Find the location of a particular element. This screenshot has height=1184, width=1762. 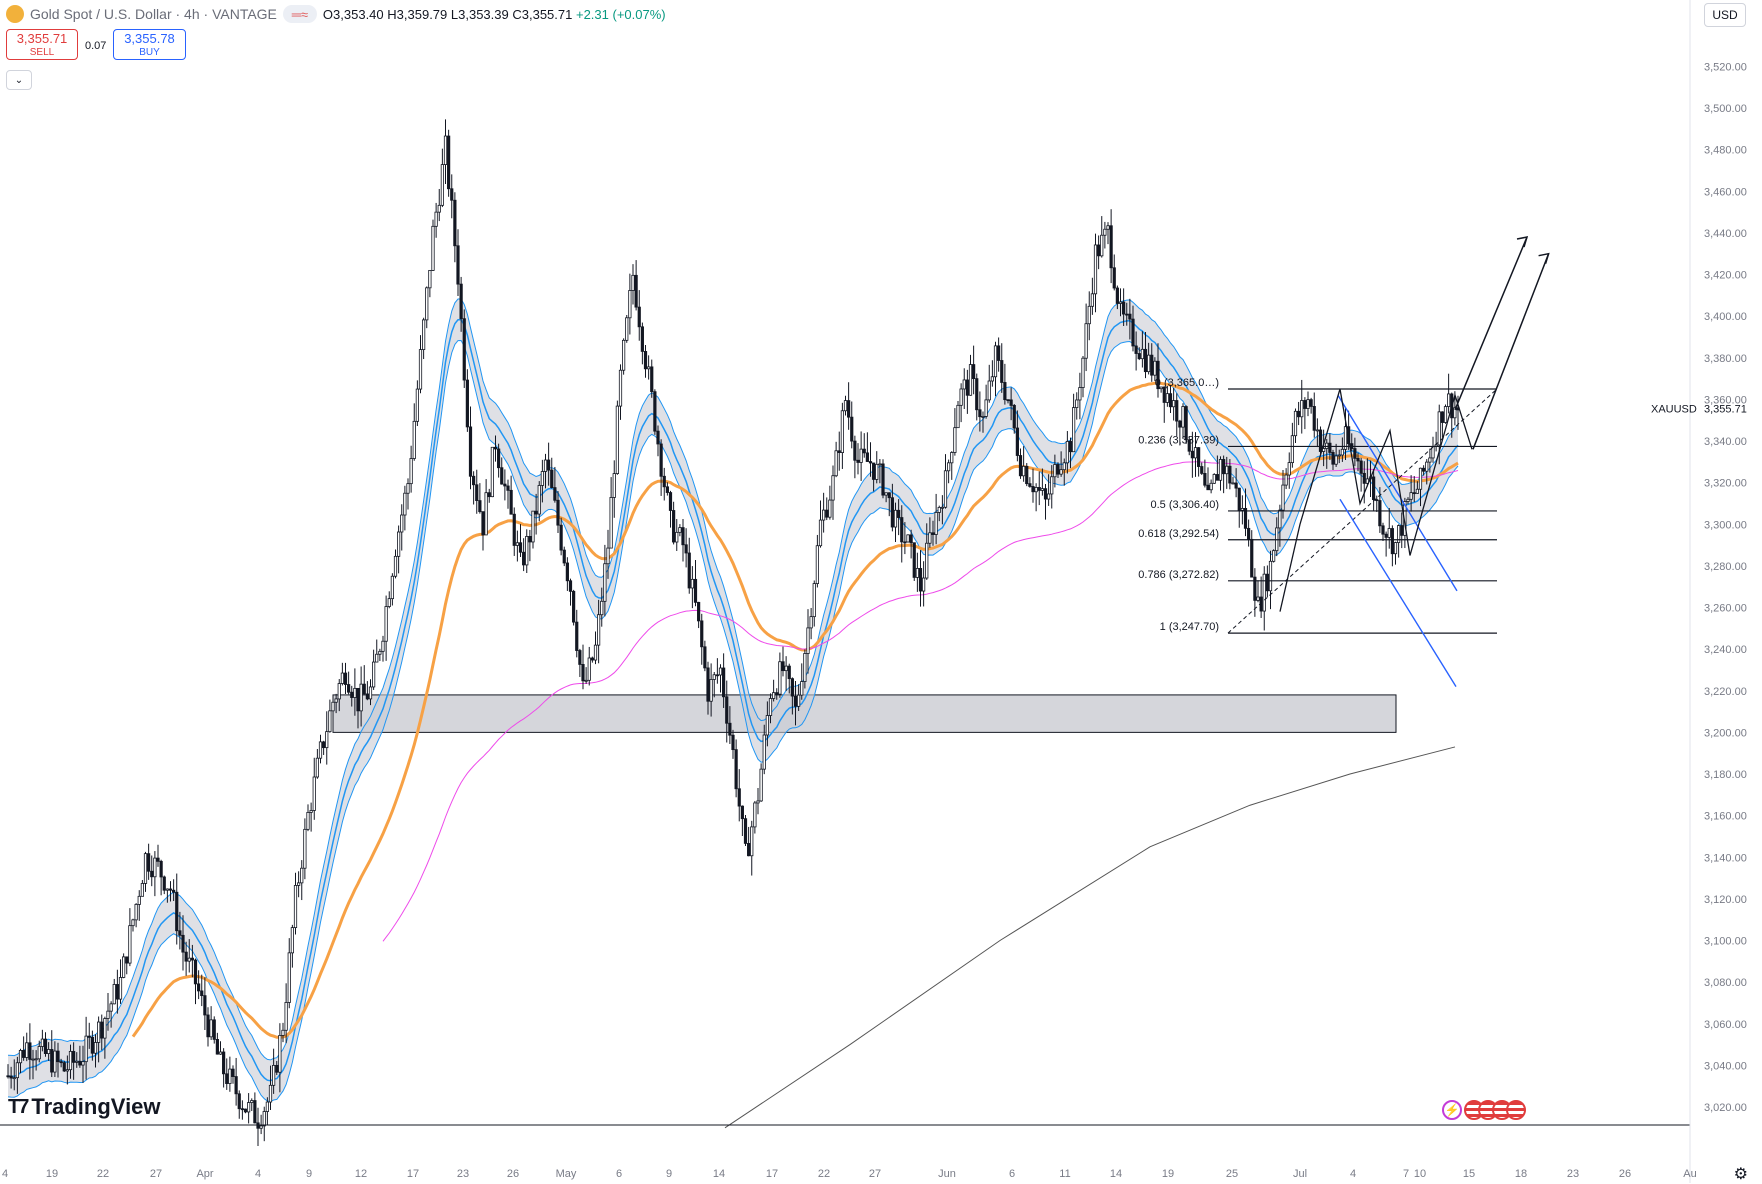

time-tick-label: 19 is located at coordinates (1168, 1174).